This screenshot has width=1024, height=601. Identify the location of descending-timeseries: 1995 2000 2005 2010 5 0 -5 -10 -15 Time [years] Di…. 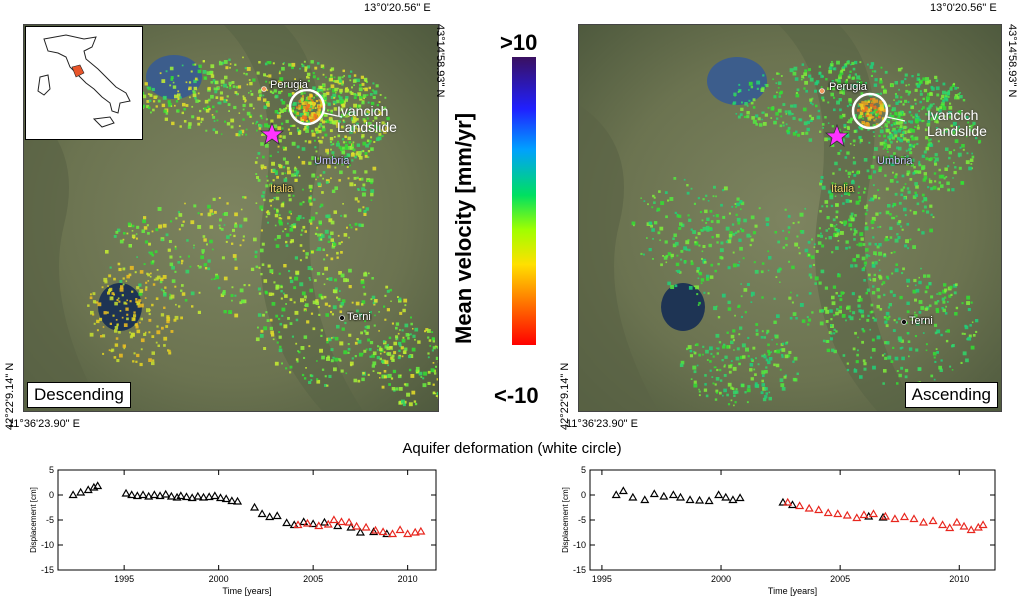
(225, 530).